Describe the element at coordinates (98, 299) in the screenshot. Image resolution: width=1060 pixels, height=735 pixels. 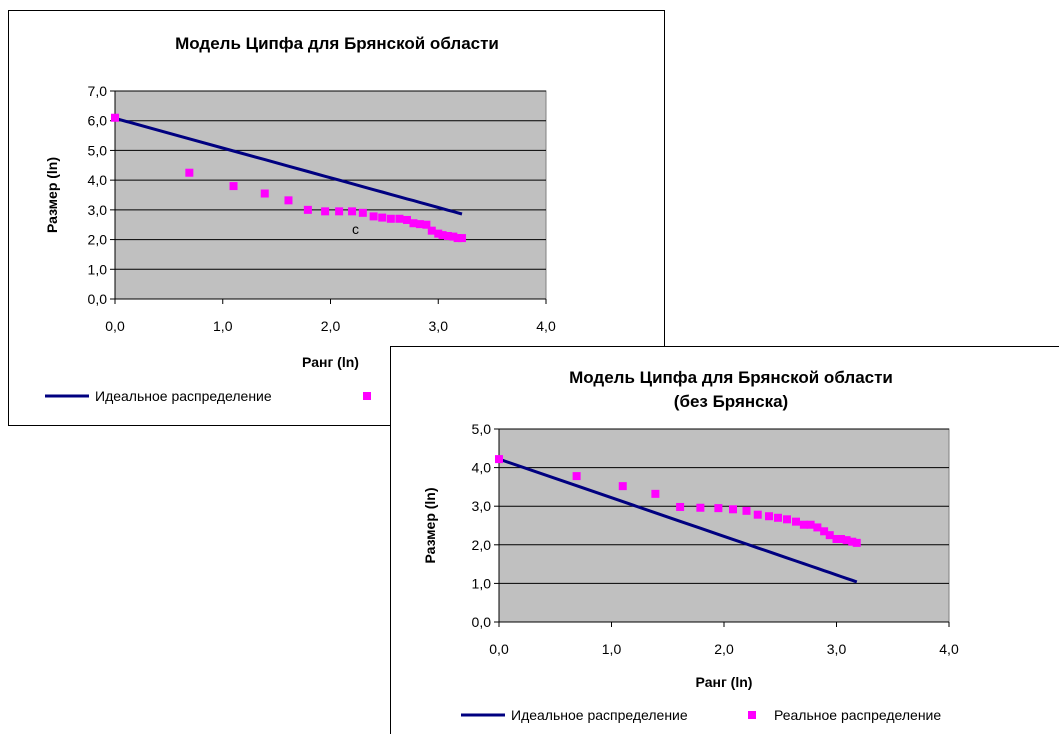
I see `chart1-y-tick-label: 0,0` at that location.